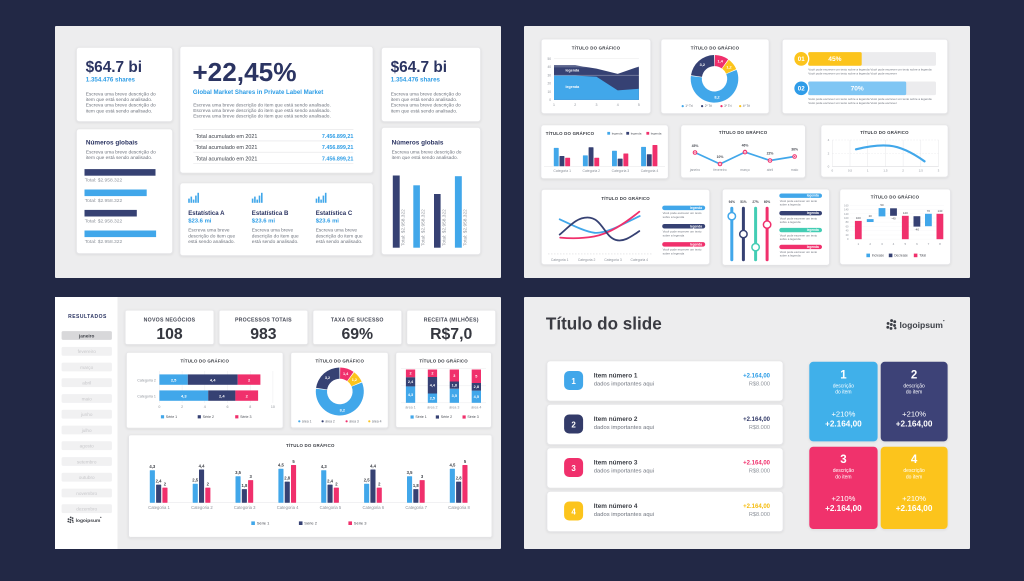 The width and height of the screenshot is (1024, 581). I want to click on svg-text: 2,8, so click(459, 477).